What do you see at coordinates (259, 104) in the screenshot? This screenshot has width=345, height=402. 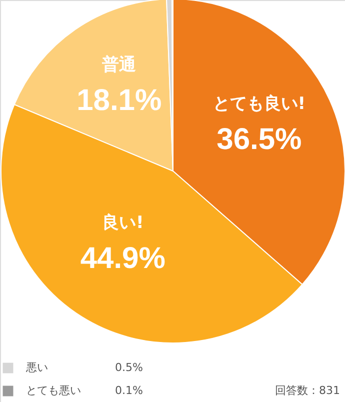 I see `slice-label: とても良い!` at bounding box center [259, 104].